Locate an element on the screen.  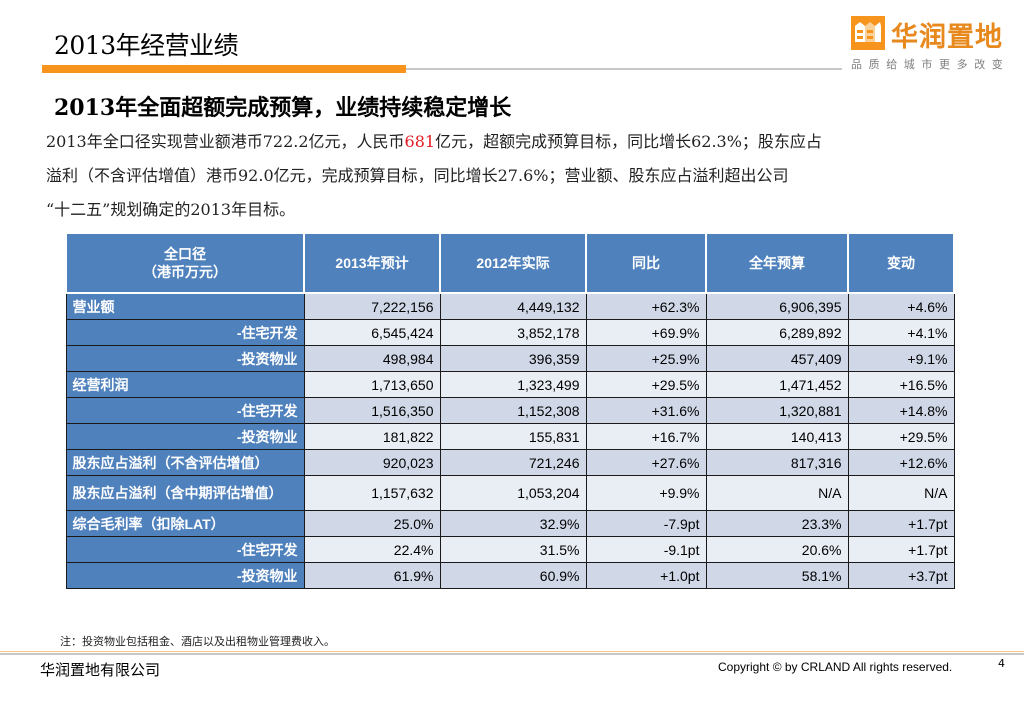
company-logo: 华润置地 品质给城市更多改变 is located at coordinates (933, 44).